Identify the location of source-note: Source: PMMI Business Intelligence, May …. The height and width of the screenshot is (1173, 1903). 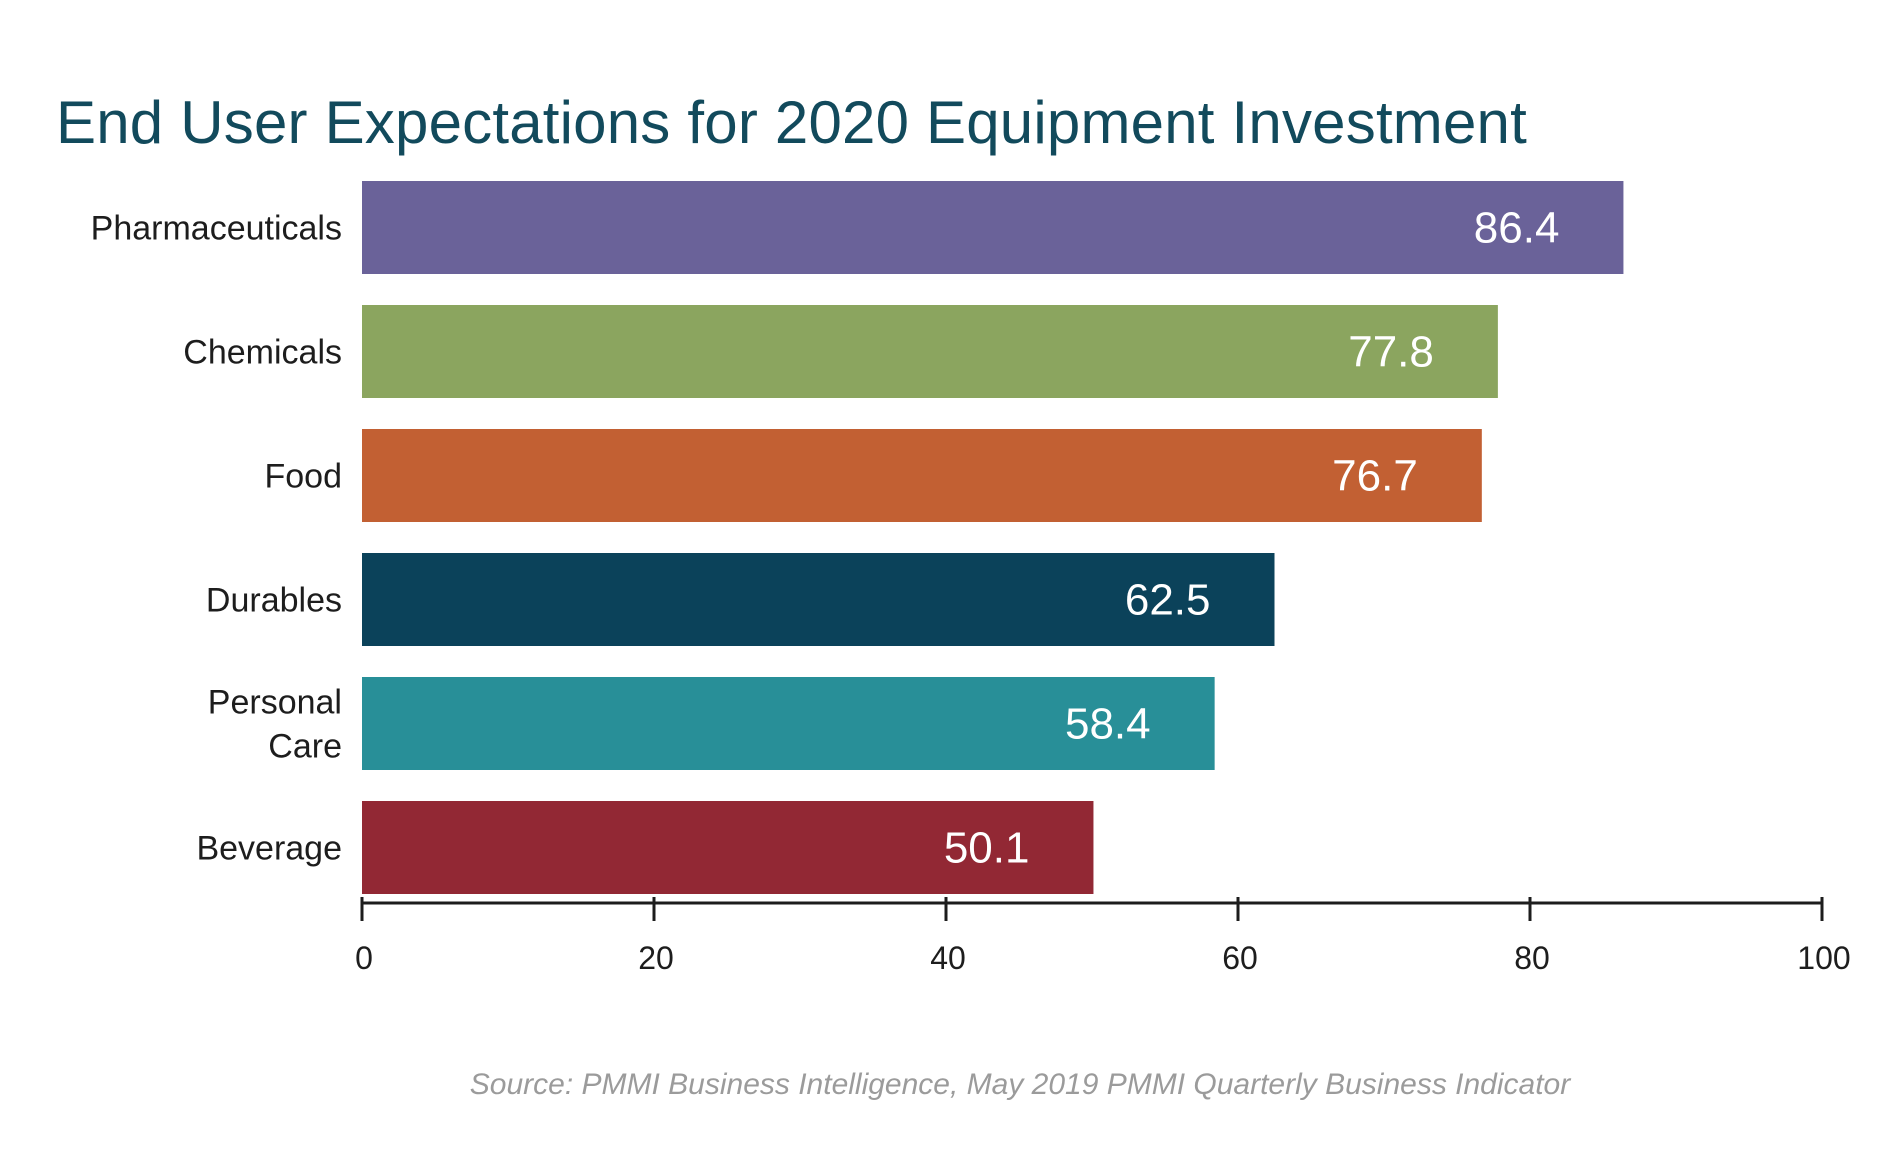
(1020, 1084).